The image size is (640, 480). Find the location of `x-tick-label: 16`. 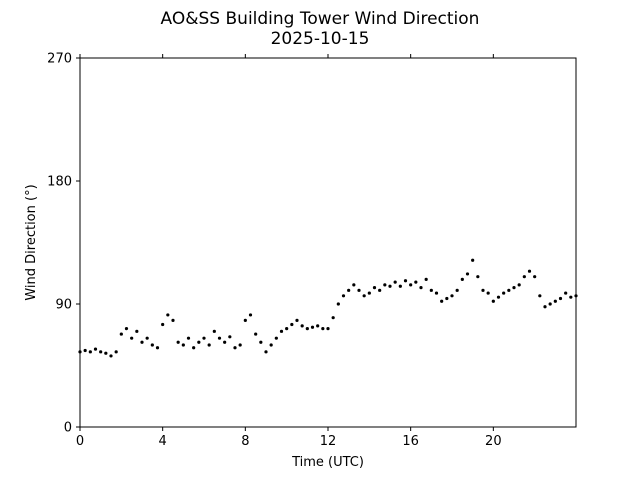

x-tick-label: 16 is located at coordinates (410, 441).